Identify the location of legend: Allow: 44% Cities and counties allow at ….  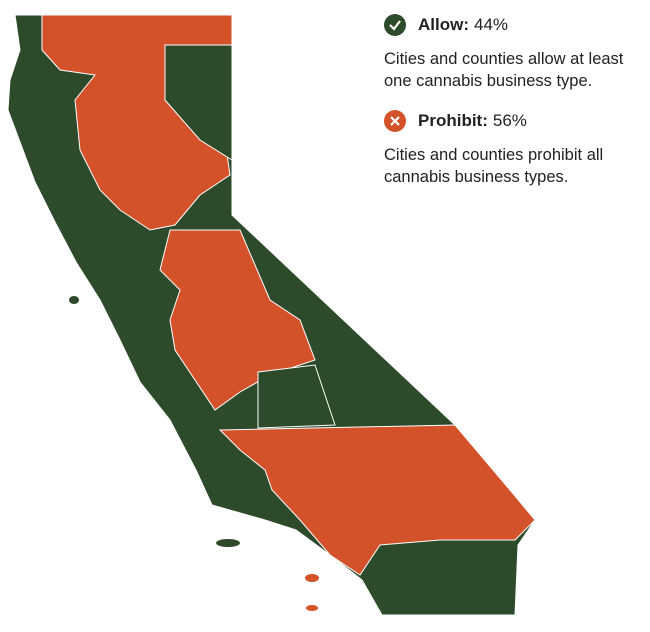
(509, 110).